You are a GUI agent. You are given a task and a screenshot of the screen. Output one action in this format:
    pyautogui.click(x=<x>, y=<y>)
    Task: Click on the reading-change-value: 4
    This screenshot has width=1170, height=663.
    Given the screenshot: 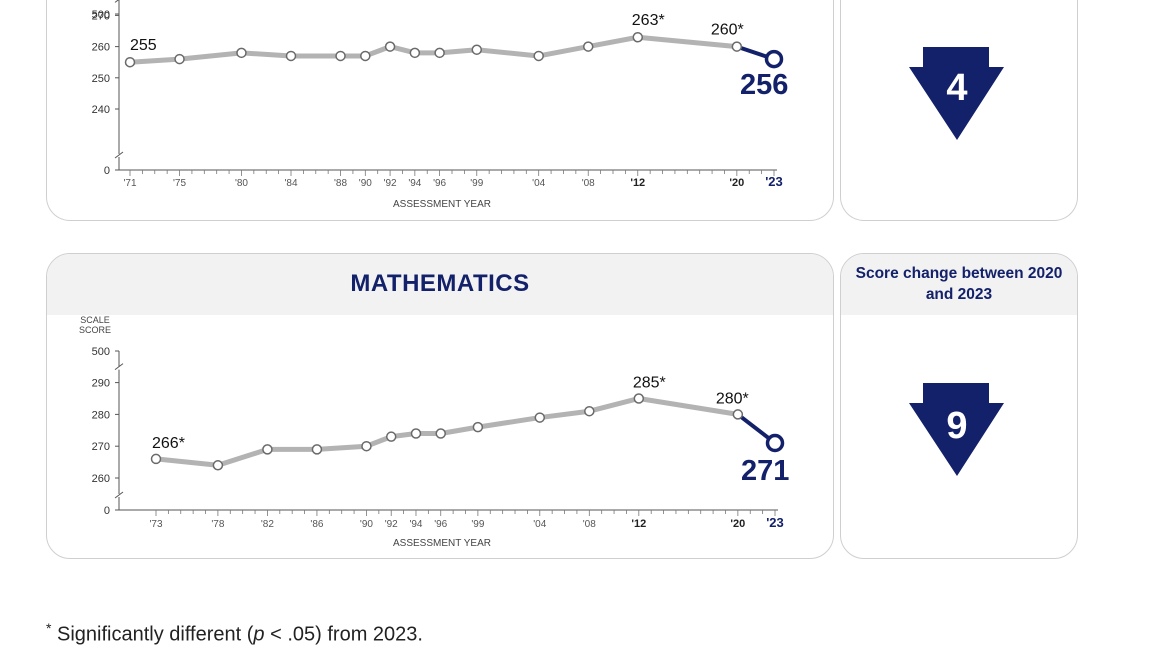 What is the action you would take?
    pyautogui.click(x=956, y=88)
    